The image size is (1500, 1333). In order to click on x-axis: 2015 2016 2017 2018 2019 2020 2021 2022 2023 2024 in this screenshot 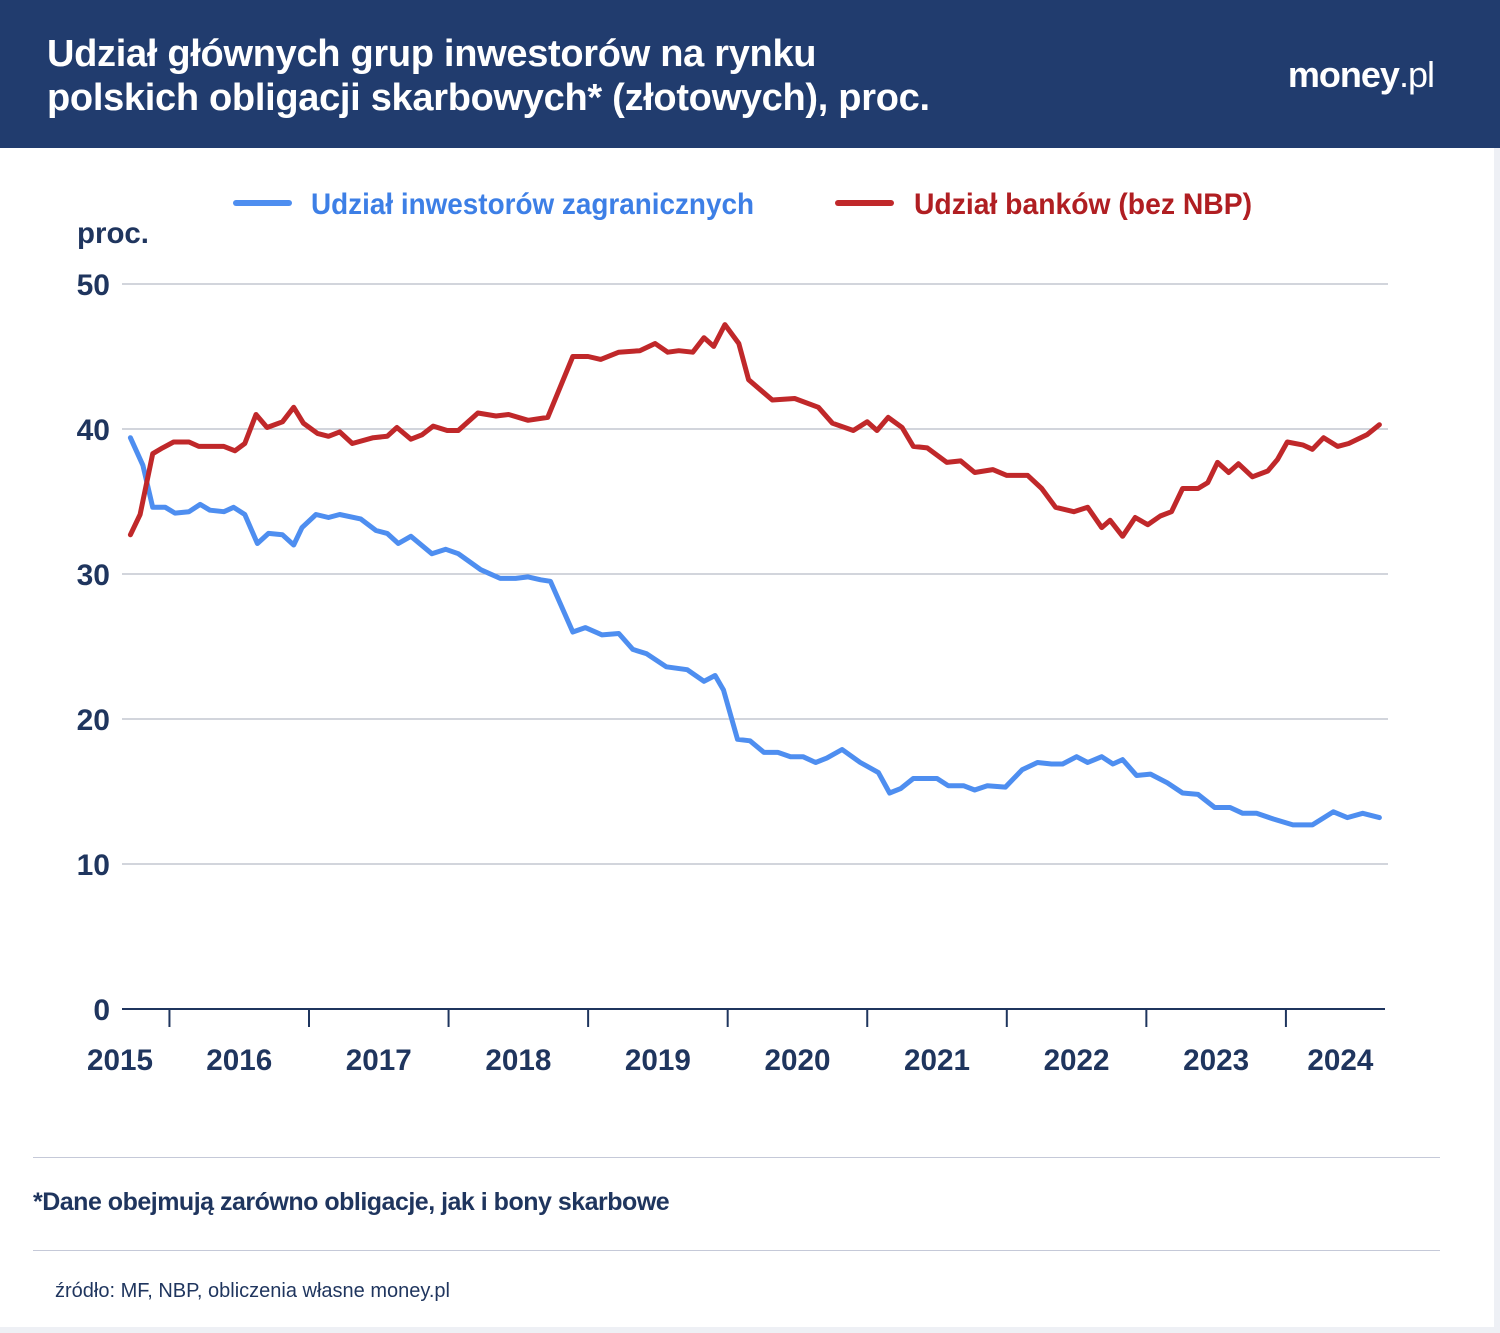, I will do `click(736, 1042)`.